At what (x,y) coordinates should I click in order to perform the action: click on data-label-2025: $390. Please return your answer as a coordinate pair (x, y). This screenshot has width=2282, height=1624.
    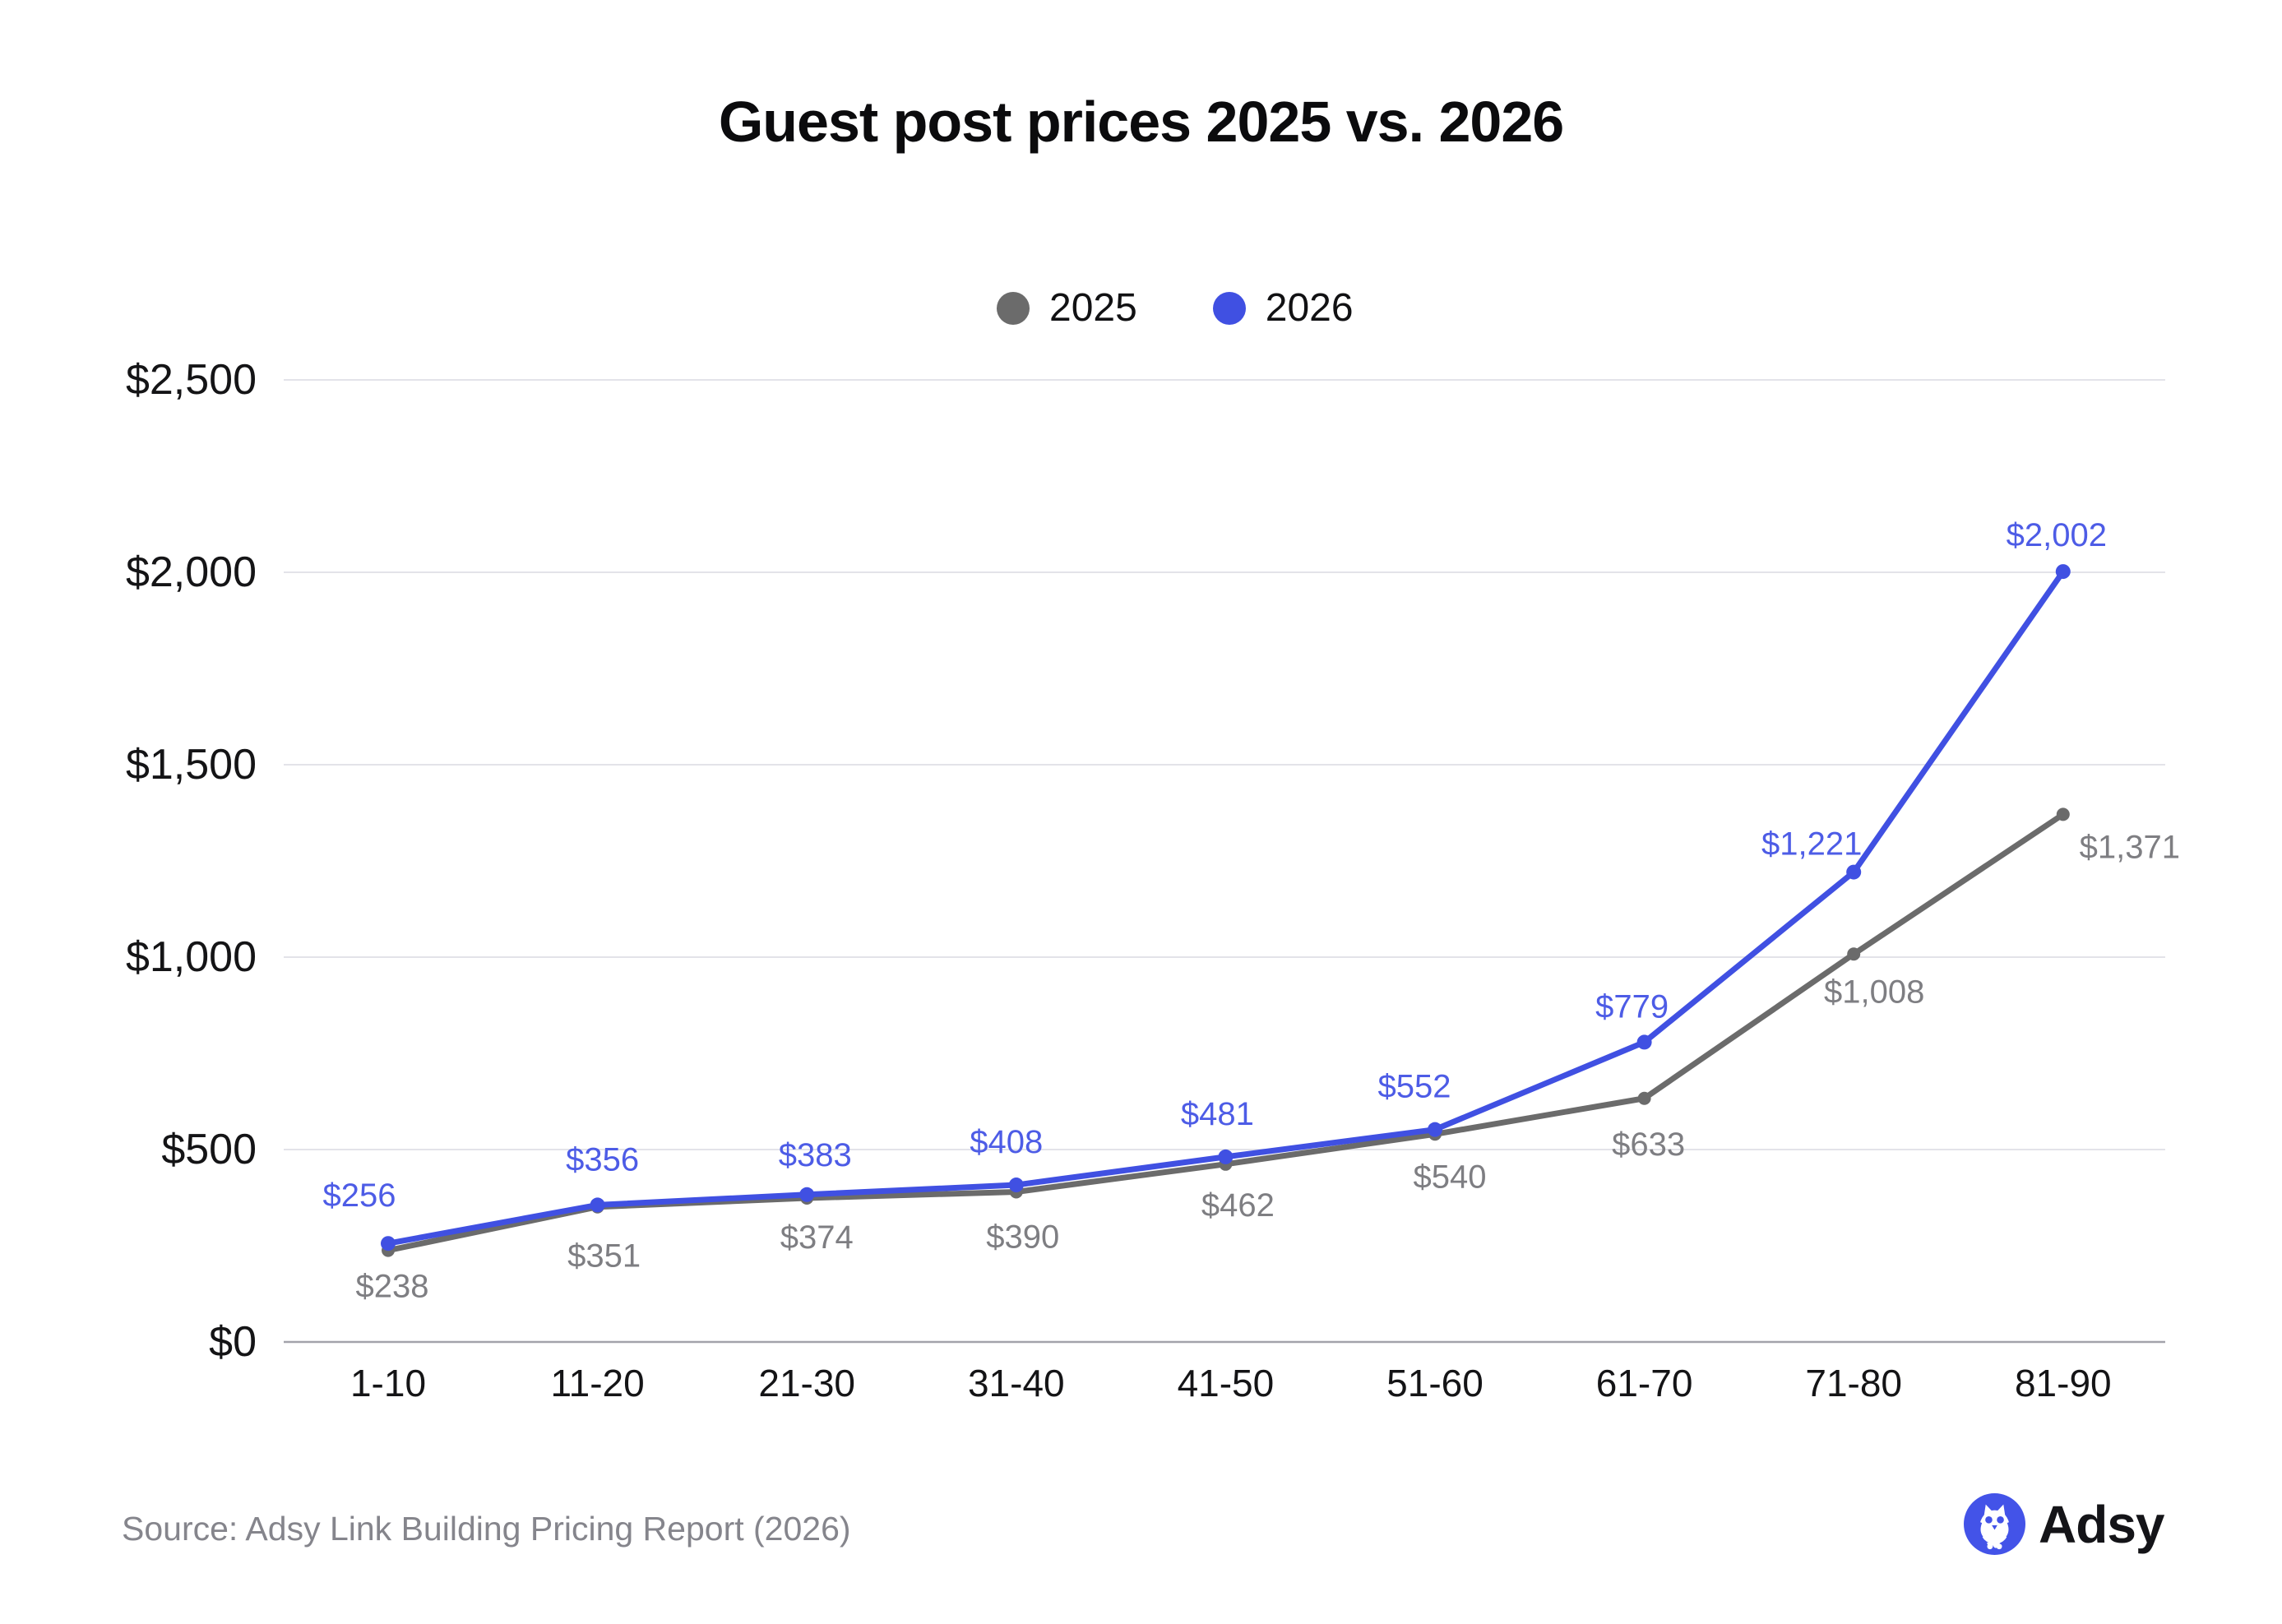
    Looking at the image, I should click on (1022, 1237).